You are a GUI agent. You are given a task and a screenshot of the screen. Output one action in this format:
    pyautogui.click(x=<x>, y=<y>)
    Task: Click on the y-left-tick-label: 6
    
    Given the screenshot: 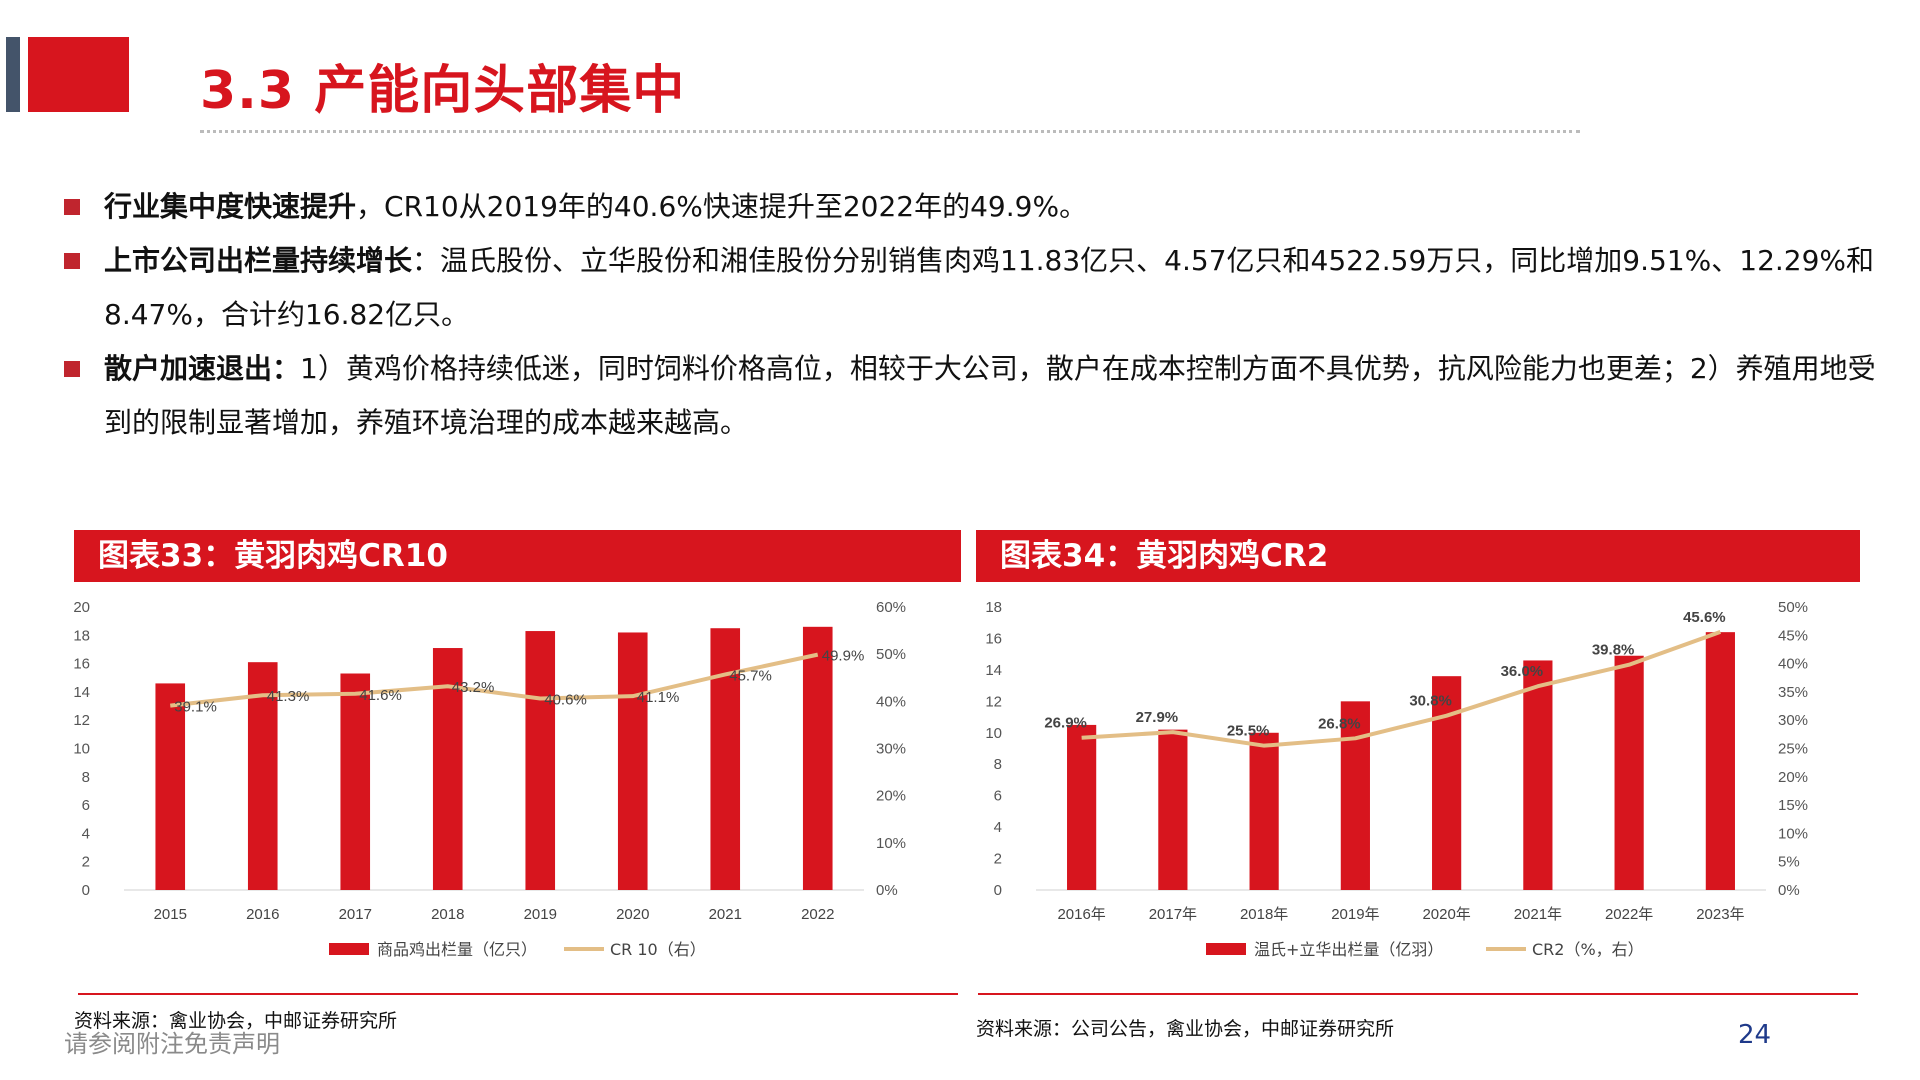 What is the action you would take?
    pyautogui.click(x=86, y=805)
    